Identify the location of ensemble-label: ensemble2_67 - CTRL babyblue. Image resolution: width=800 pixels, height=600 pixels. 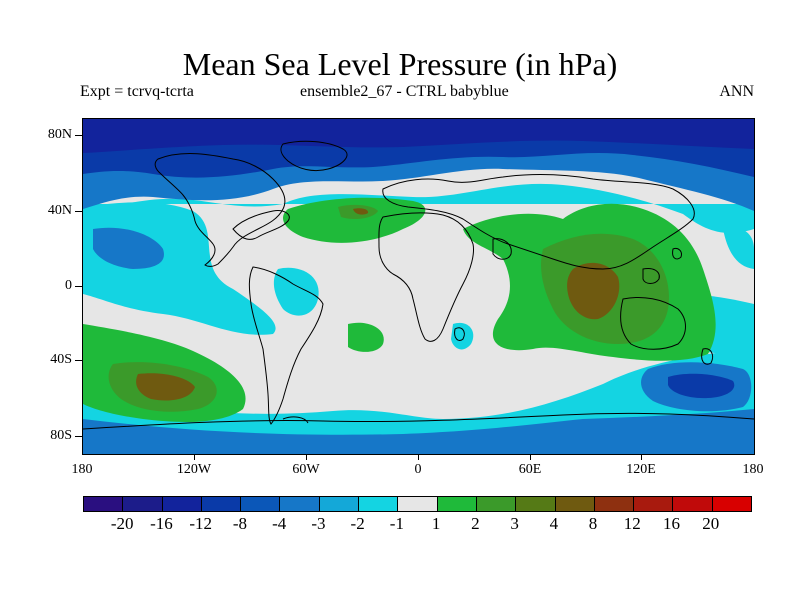
(404, 91).